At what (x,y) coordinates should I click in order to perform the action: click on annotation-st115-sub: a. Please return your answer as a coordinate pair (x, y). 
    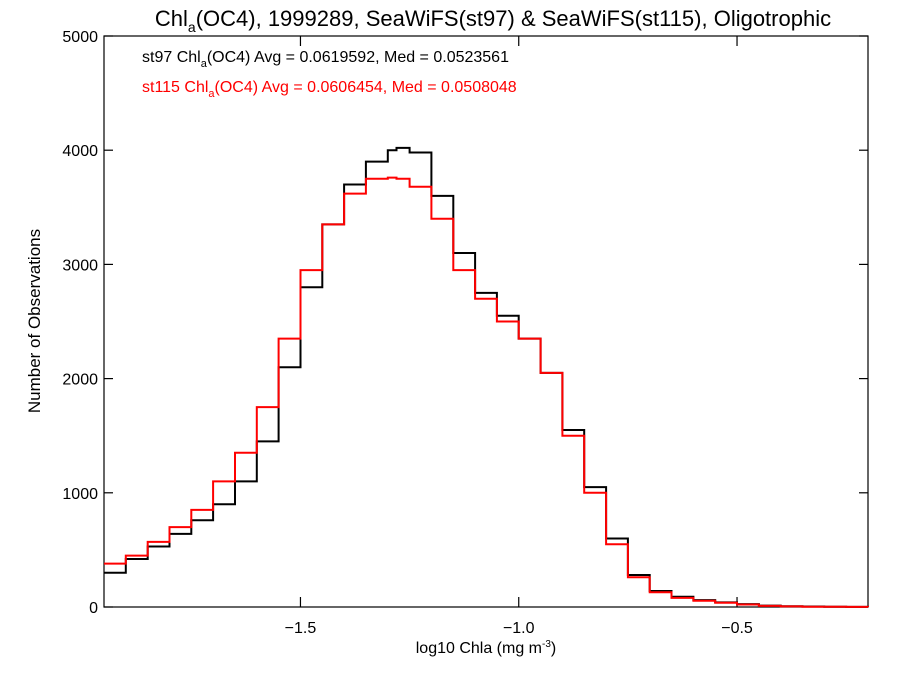
    Looking at the image, I should click on (211, 94).